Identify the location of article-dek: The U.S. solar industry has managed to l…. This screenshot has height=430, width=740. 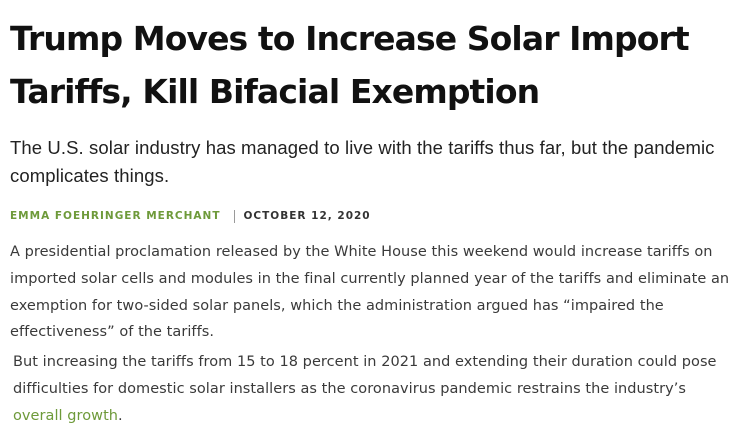
(362, 161).